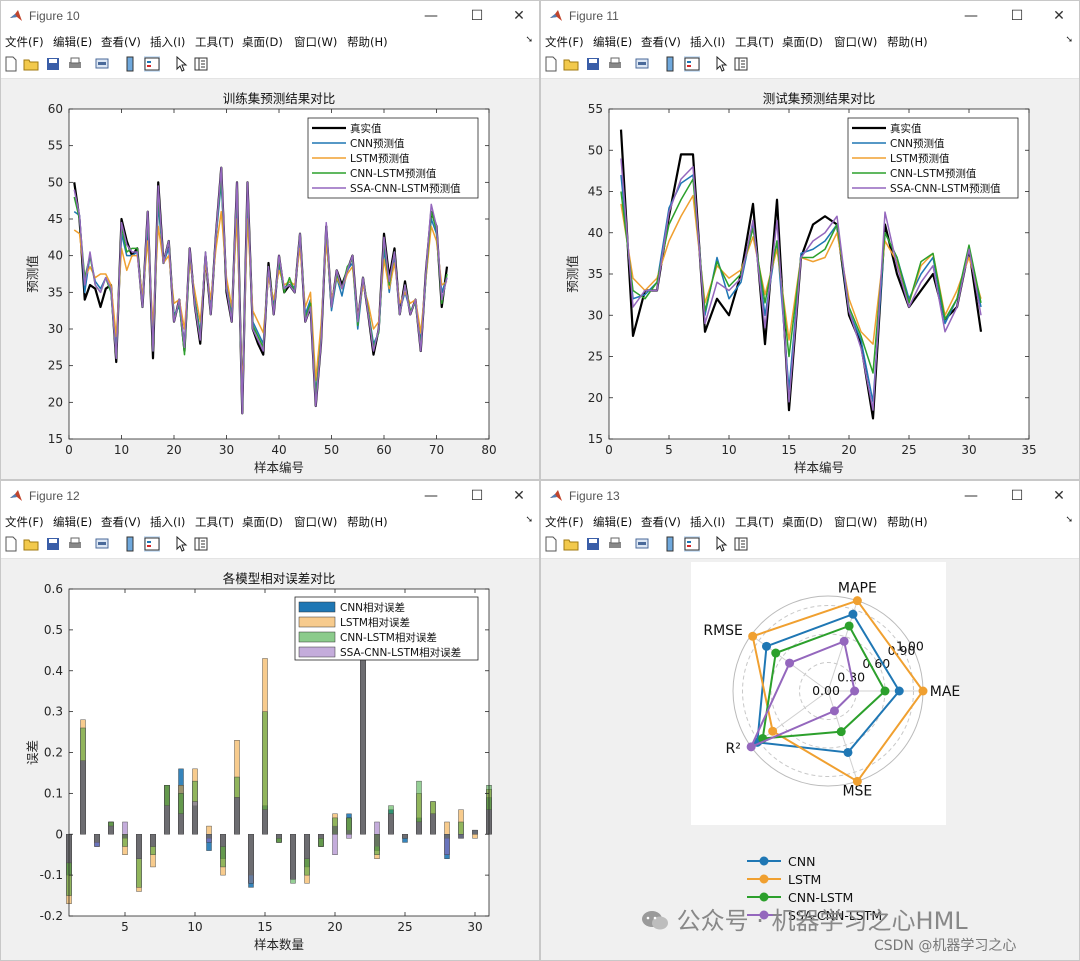 The width and height of the screenshot is (1080, 961). I want to click on toolbar, so click(810, 65).